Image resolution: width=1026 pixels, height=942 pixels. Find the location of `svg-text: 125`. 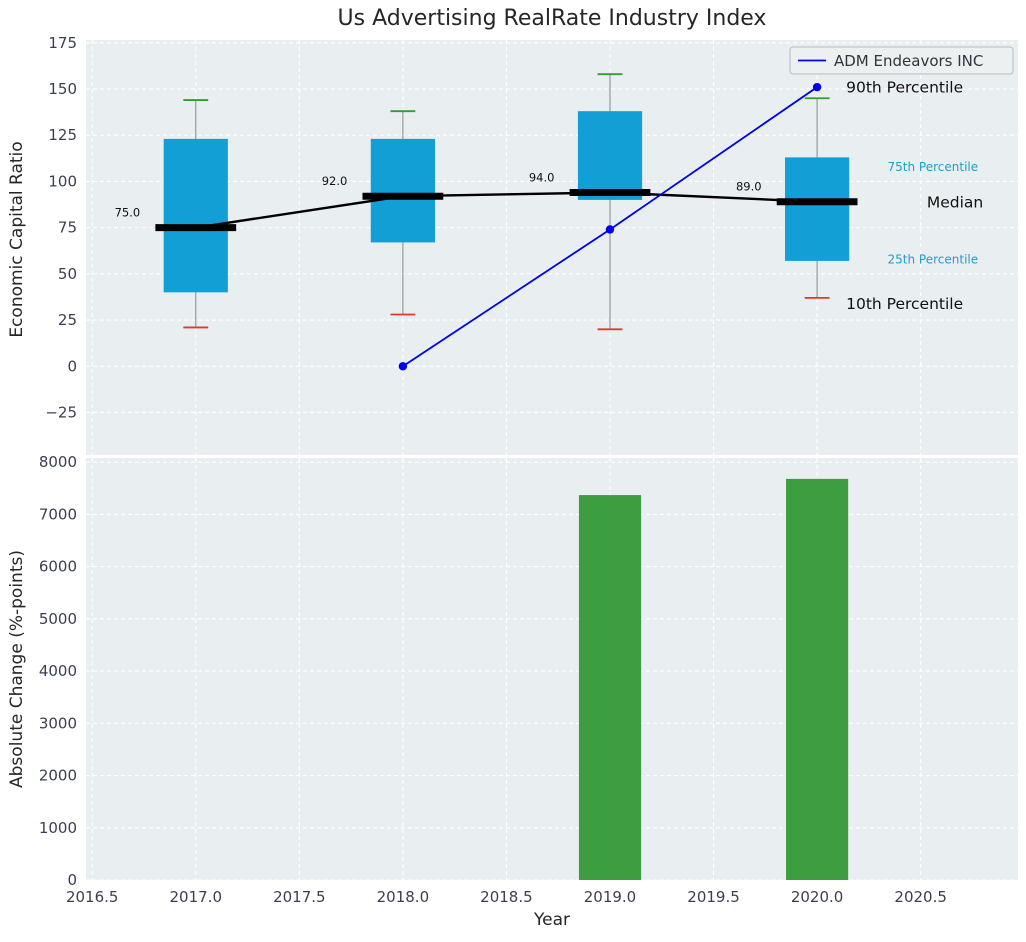

svg-text: 125 is located at coordinates (62, 135).